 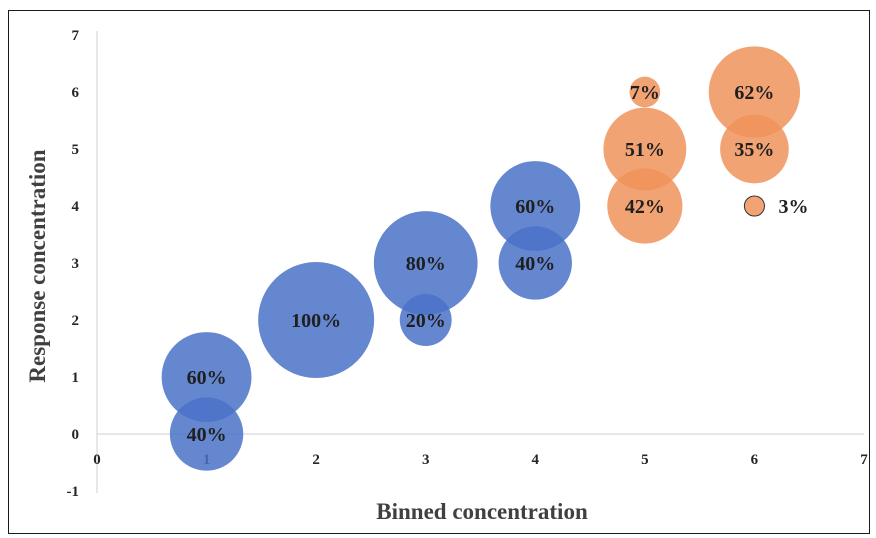 I want to click on y-tick-label: 0, so click(x=76, y=435).